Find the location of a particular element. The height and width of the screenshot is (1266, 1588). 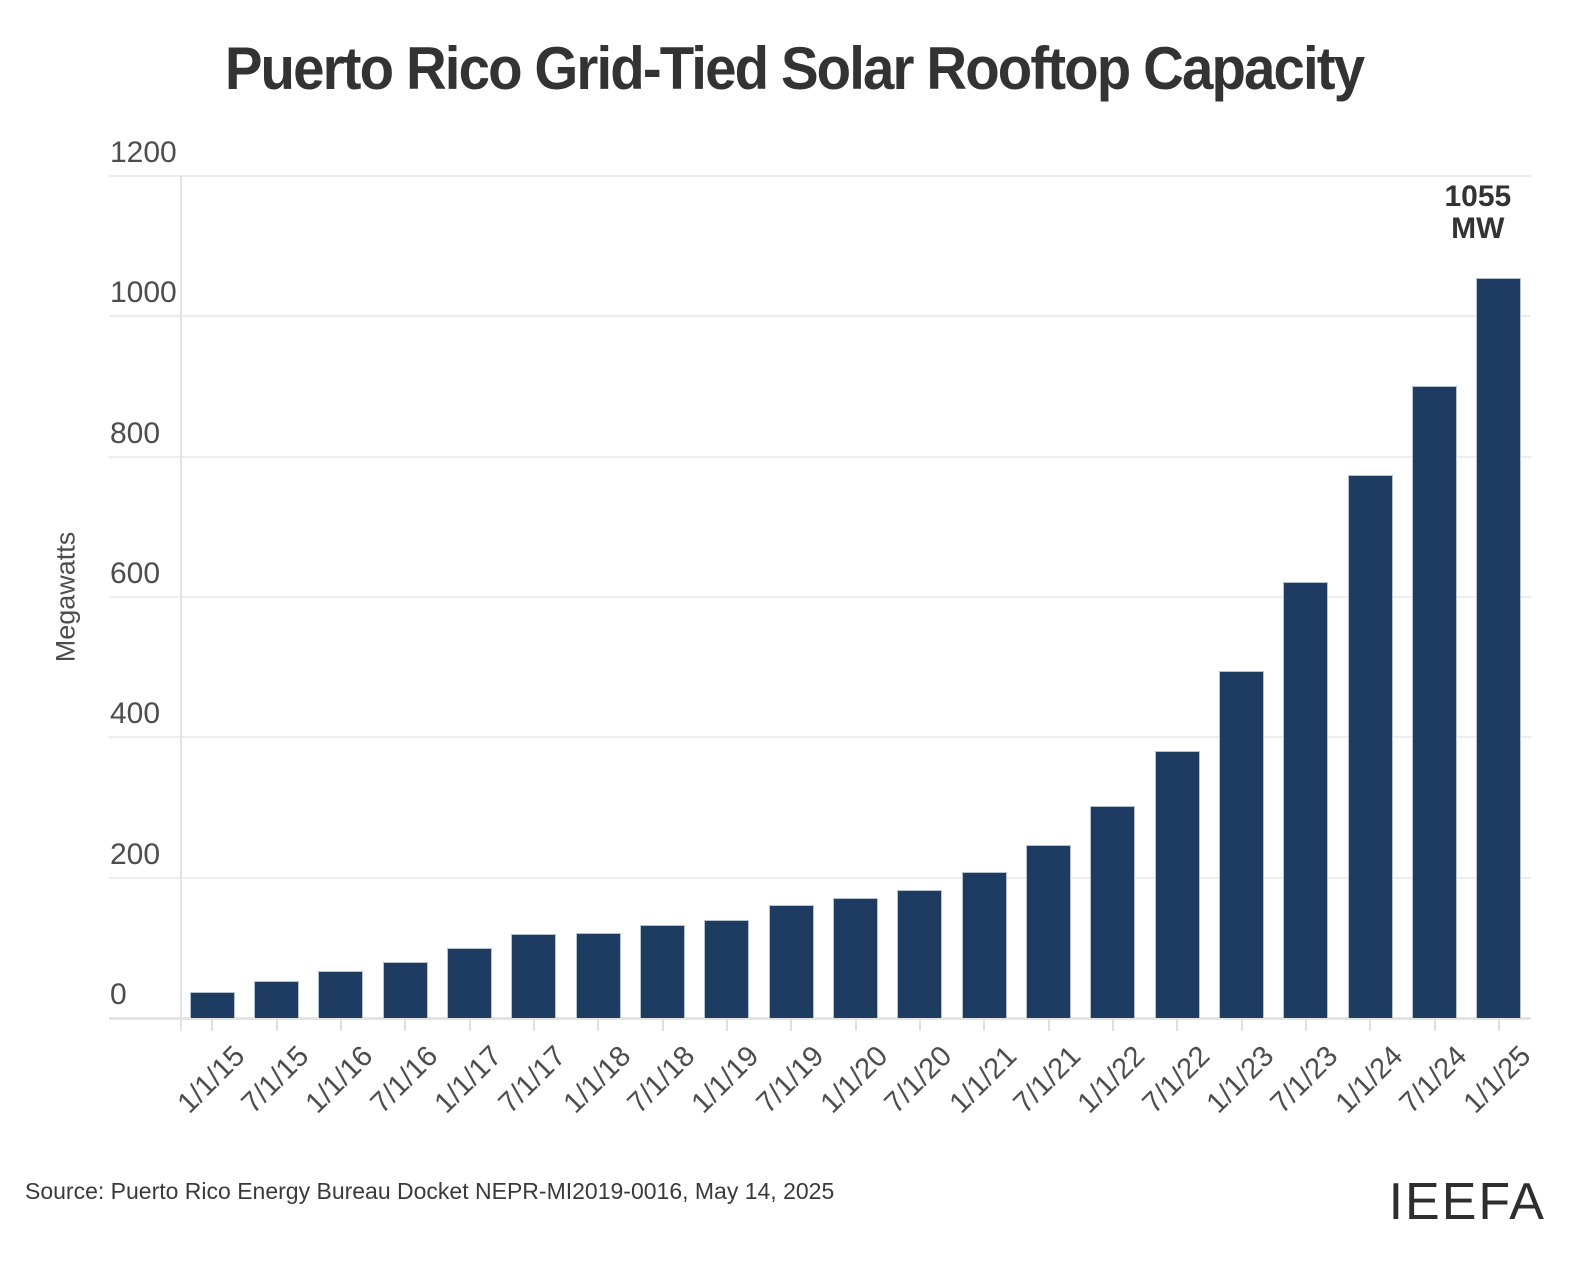

x-tick-label-1-1-19: 1/1/19 is located at coordinates (725, 1080).